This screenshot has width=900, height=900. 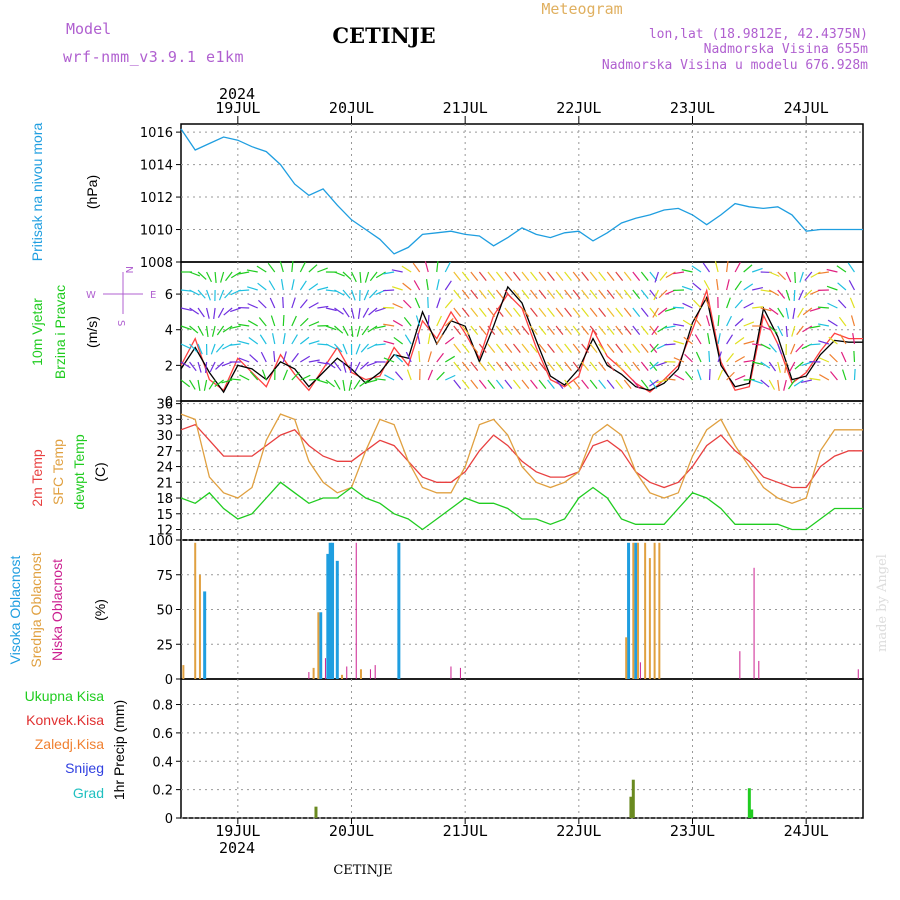 What do you see at coordinates (169, 295) in the screenshot?
I see `wind-tick-label: 6` at bounding box center [169, 295].